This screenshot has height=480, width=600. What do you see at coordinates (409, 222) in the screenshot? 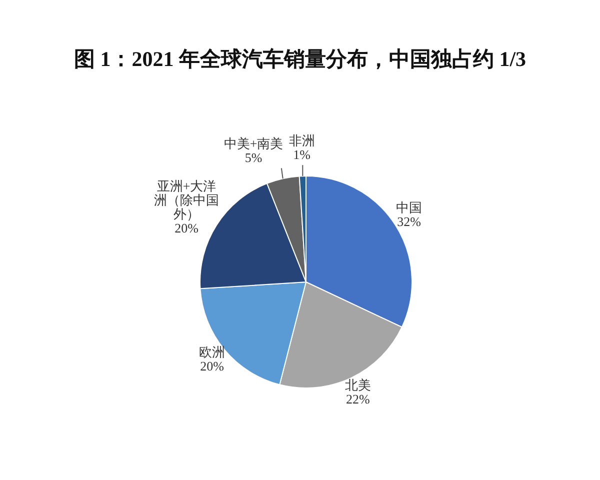
I see `data-label: 32%` at bounding box center [409, 222].